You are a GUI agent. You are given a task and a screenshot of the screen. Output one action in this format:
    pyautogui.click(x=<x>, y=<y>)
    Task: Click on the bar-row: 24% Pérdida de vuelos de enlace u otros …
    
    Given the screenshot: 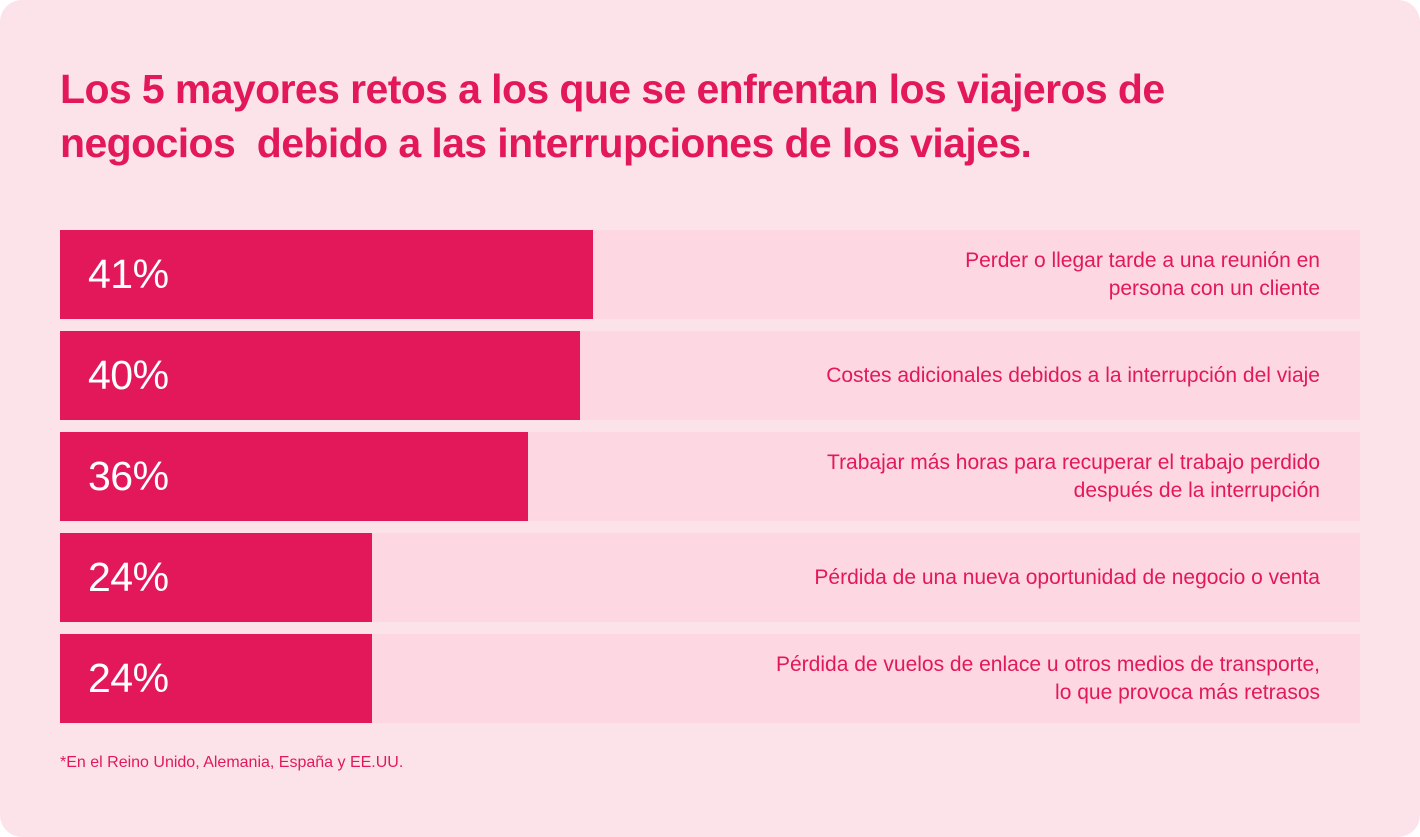 What is the action you would take?
    pyautogui.click(x=710, y=678)
    